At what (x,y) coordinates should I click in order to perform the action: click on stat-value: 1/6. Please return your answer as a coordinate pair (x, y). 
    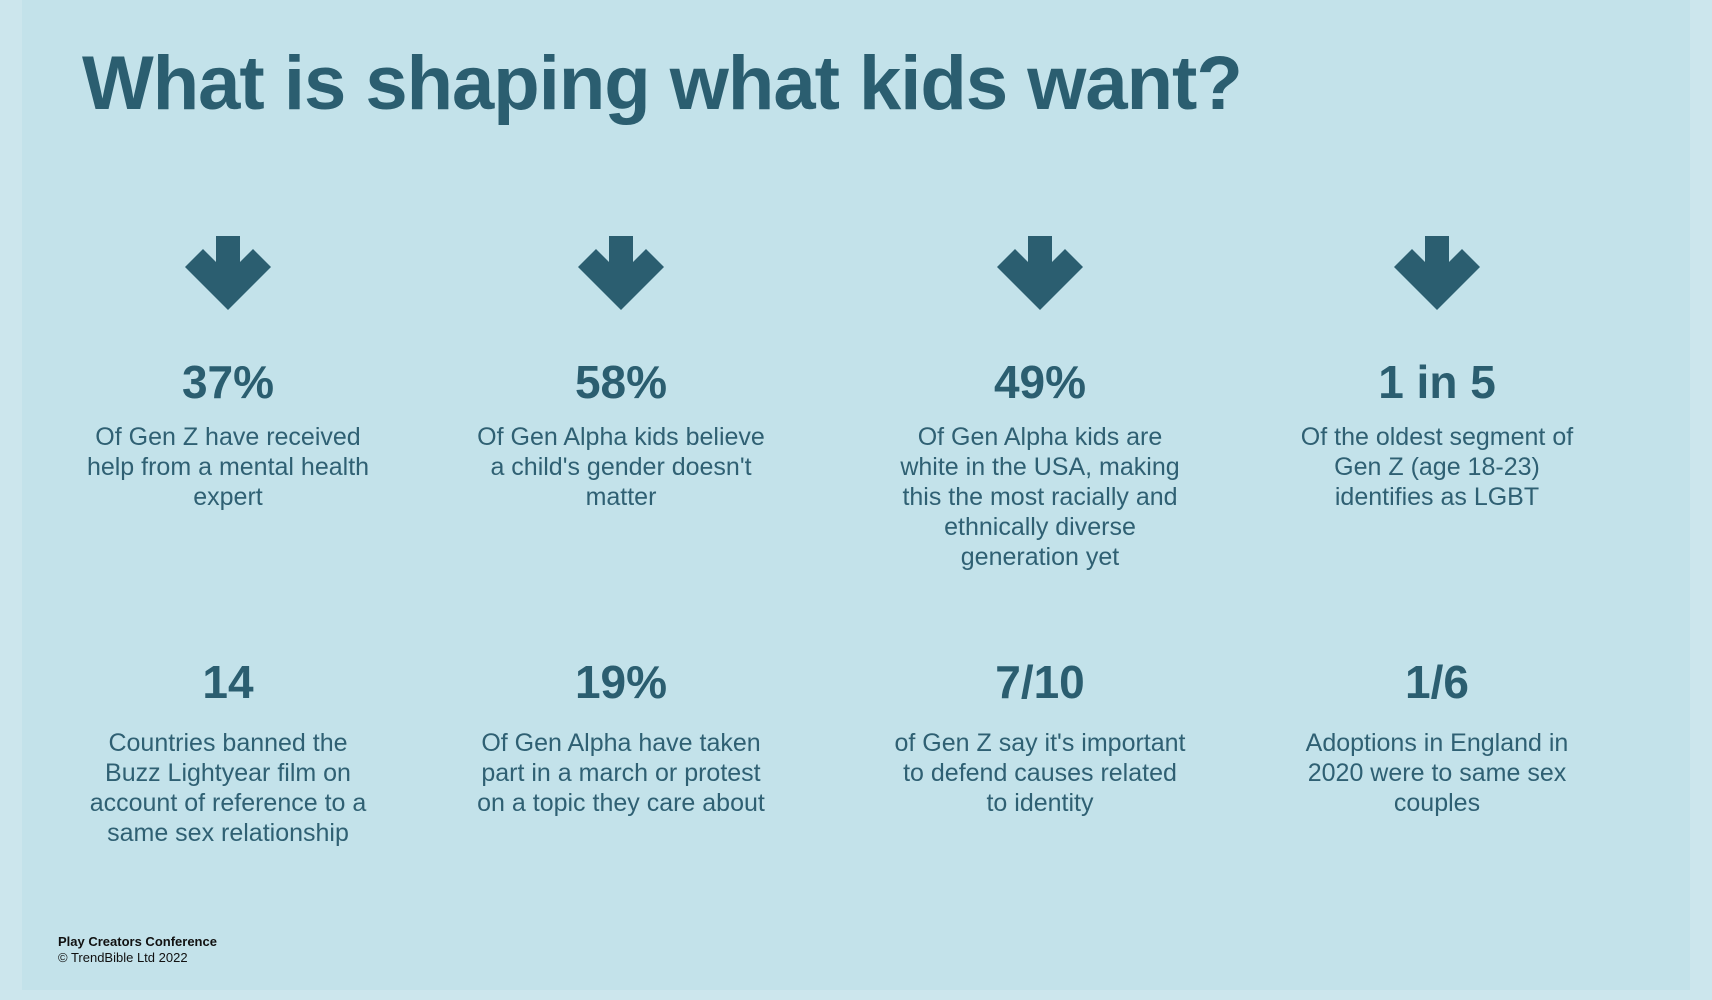
    Looking at the image, I should click on (1437, 682).